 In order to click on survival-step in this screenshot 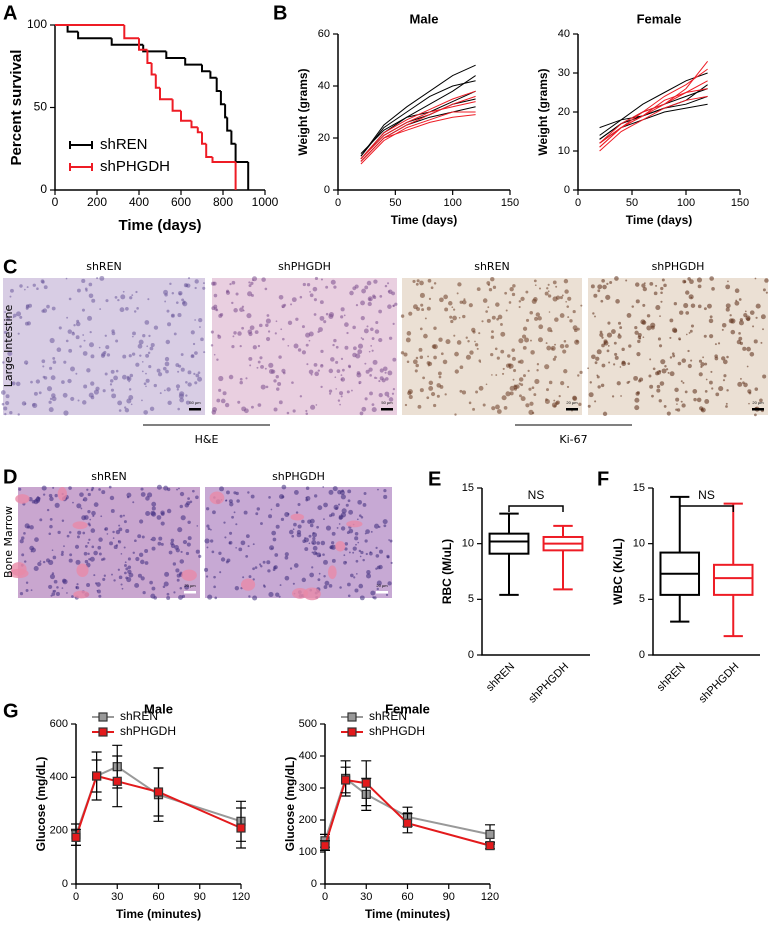, I will do `click(176, 105)`.